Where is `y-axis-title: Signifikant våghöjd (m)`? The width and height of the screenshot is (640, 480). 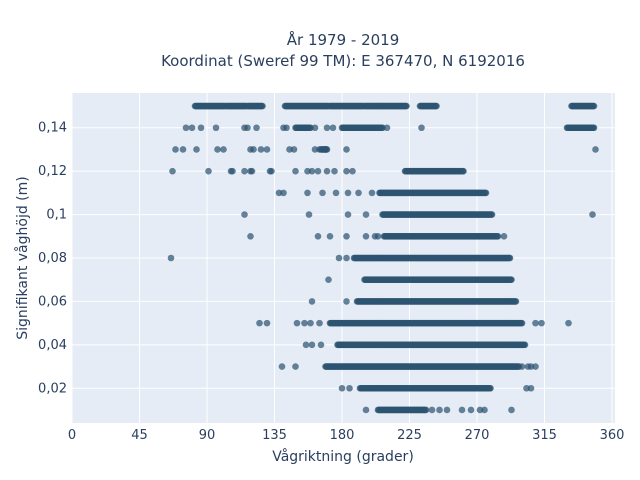
y-axis-title: Signifikant våghöjd (m) is located at coordinates (22, 257).